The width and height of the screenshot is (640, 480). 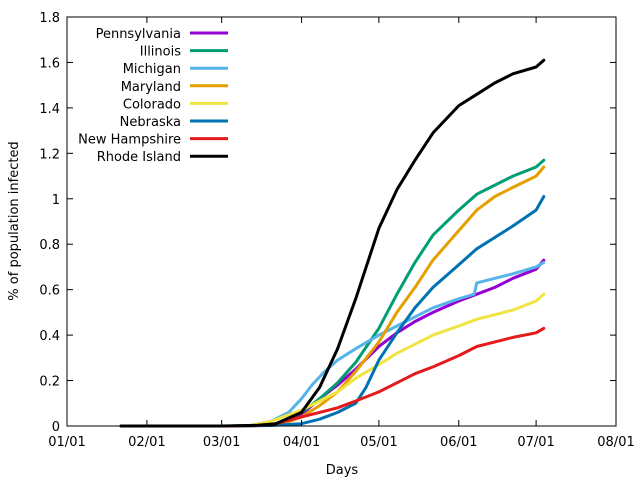 I want to click on y-tick-label: 1.8, so click(x=49, y=18).